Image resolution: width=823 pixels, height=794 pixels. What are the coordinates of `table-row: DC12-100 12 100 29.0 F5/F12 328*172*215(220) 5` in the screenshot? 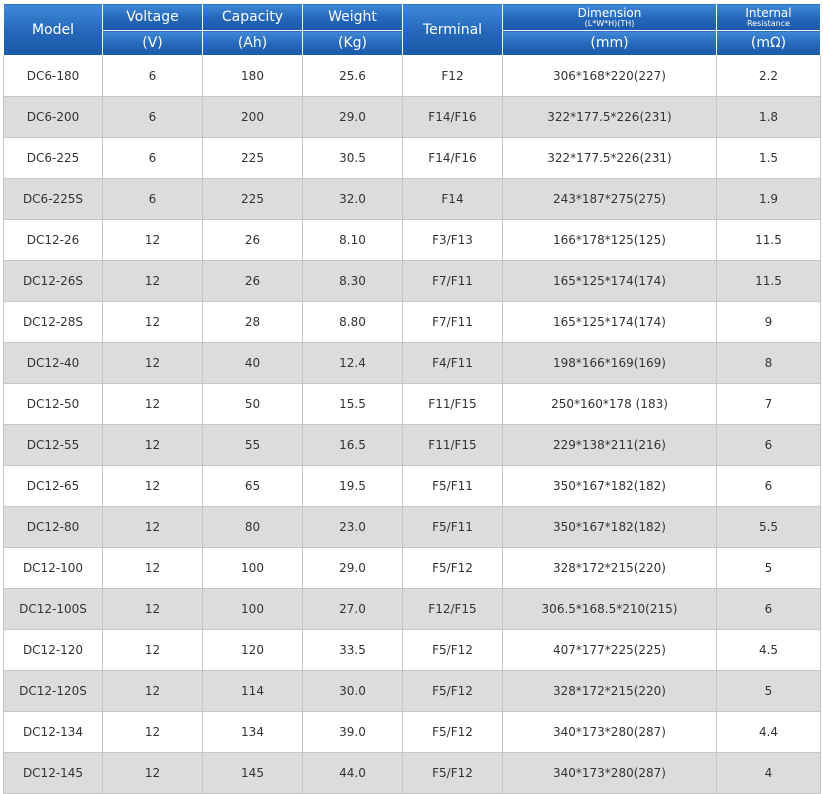 It's located at (412, 568).